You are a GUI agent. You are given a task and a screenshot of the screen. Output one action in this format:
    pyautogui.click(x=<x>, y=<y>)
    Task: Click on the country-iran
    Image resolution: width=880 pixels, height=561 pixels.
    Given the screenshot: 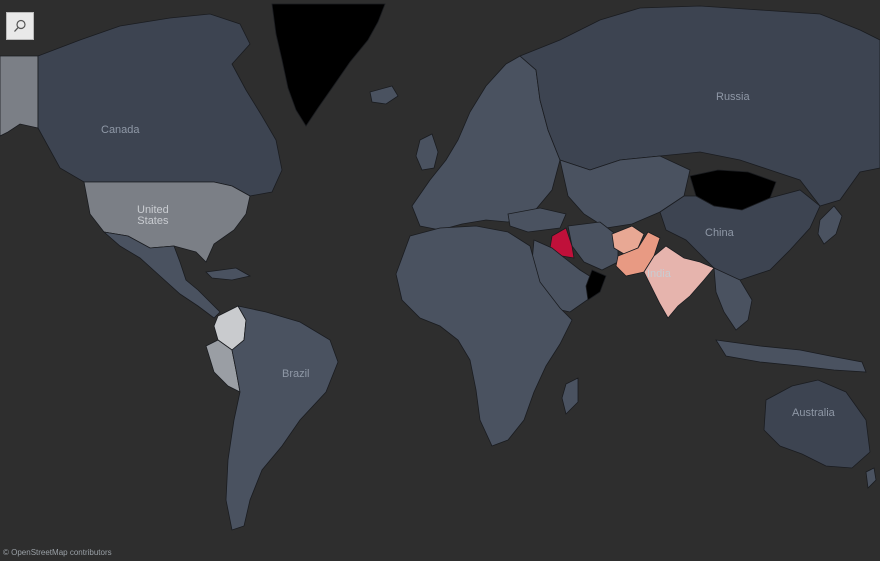 What is the action you would take?
    pyautogui.click(x=593, y=246)
    